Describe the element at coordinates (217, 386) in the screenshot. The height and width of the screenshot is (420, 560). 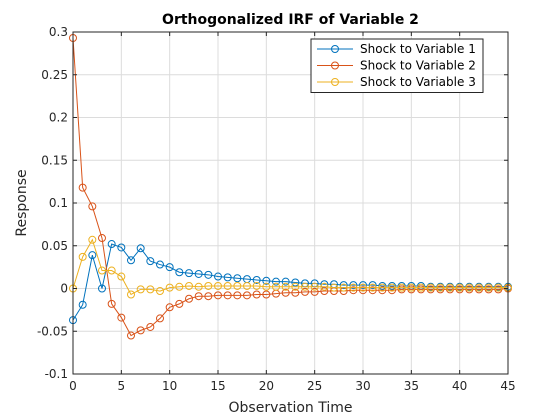
I see `x-tick-label: 15` at that location.